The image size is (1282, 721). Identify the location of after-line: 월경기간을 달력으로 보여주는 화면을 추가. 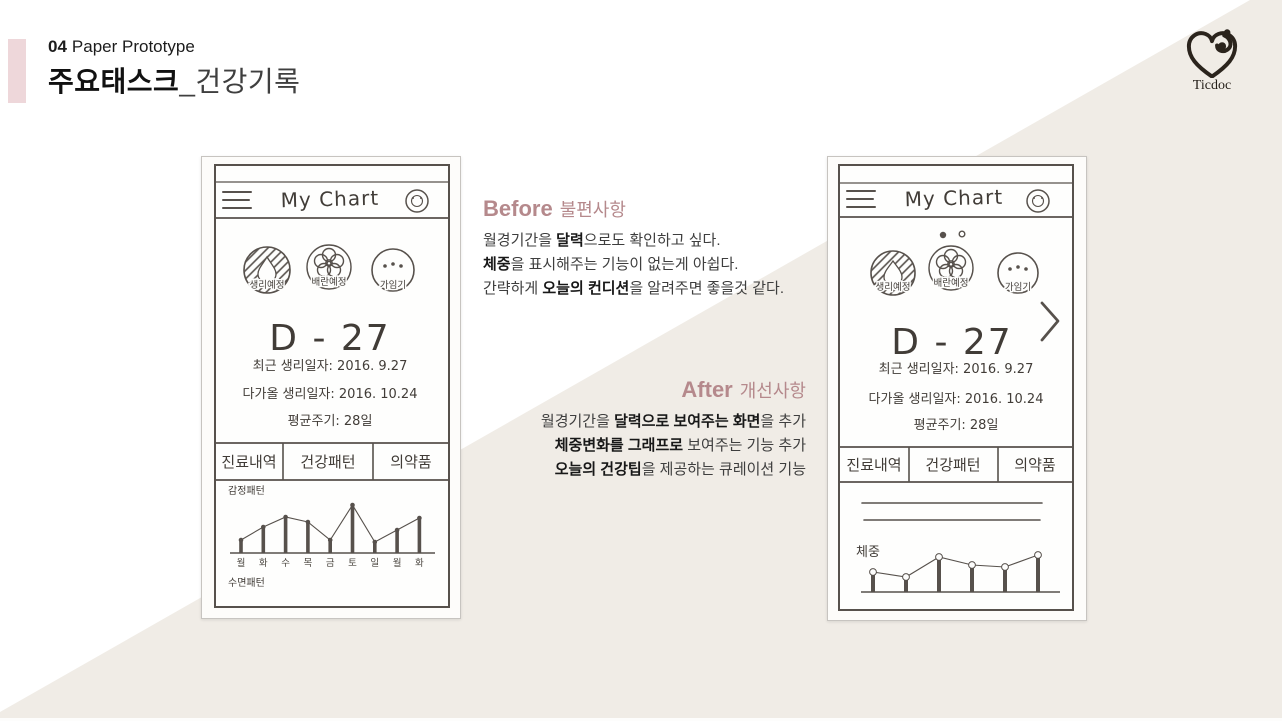
(673, 421).